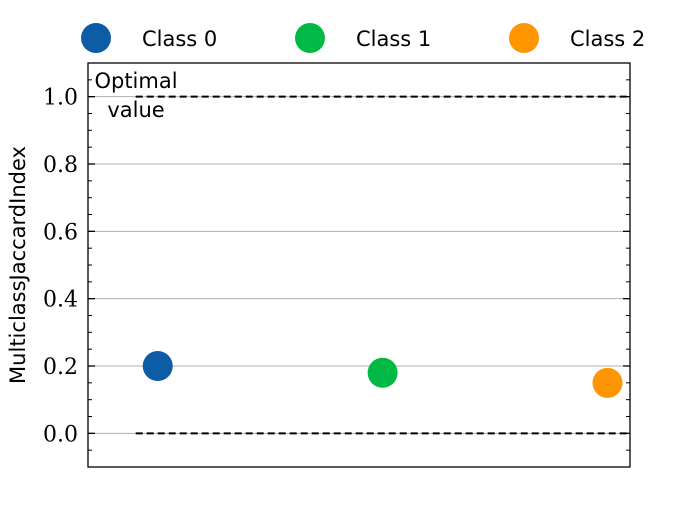 The height and width of the screenshot is (525, 700). I want to click on y-tick-label: 0.0, so click(60, 434).